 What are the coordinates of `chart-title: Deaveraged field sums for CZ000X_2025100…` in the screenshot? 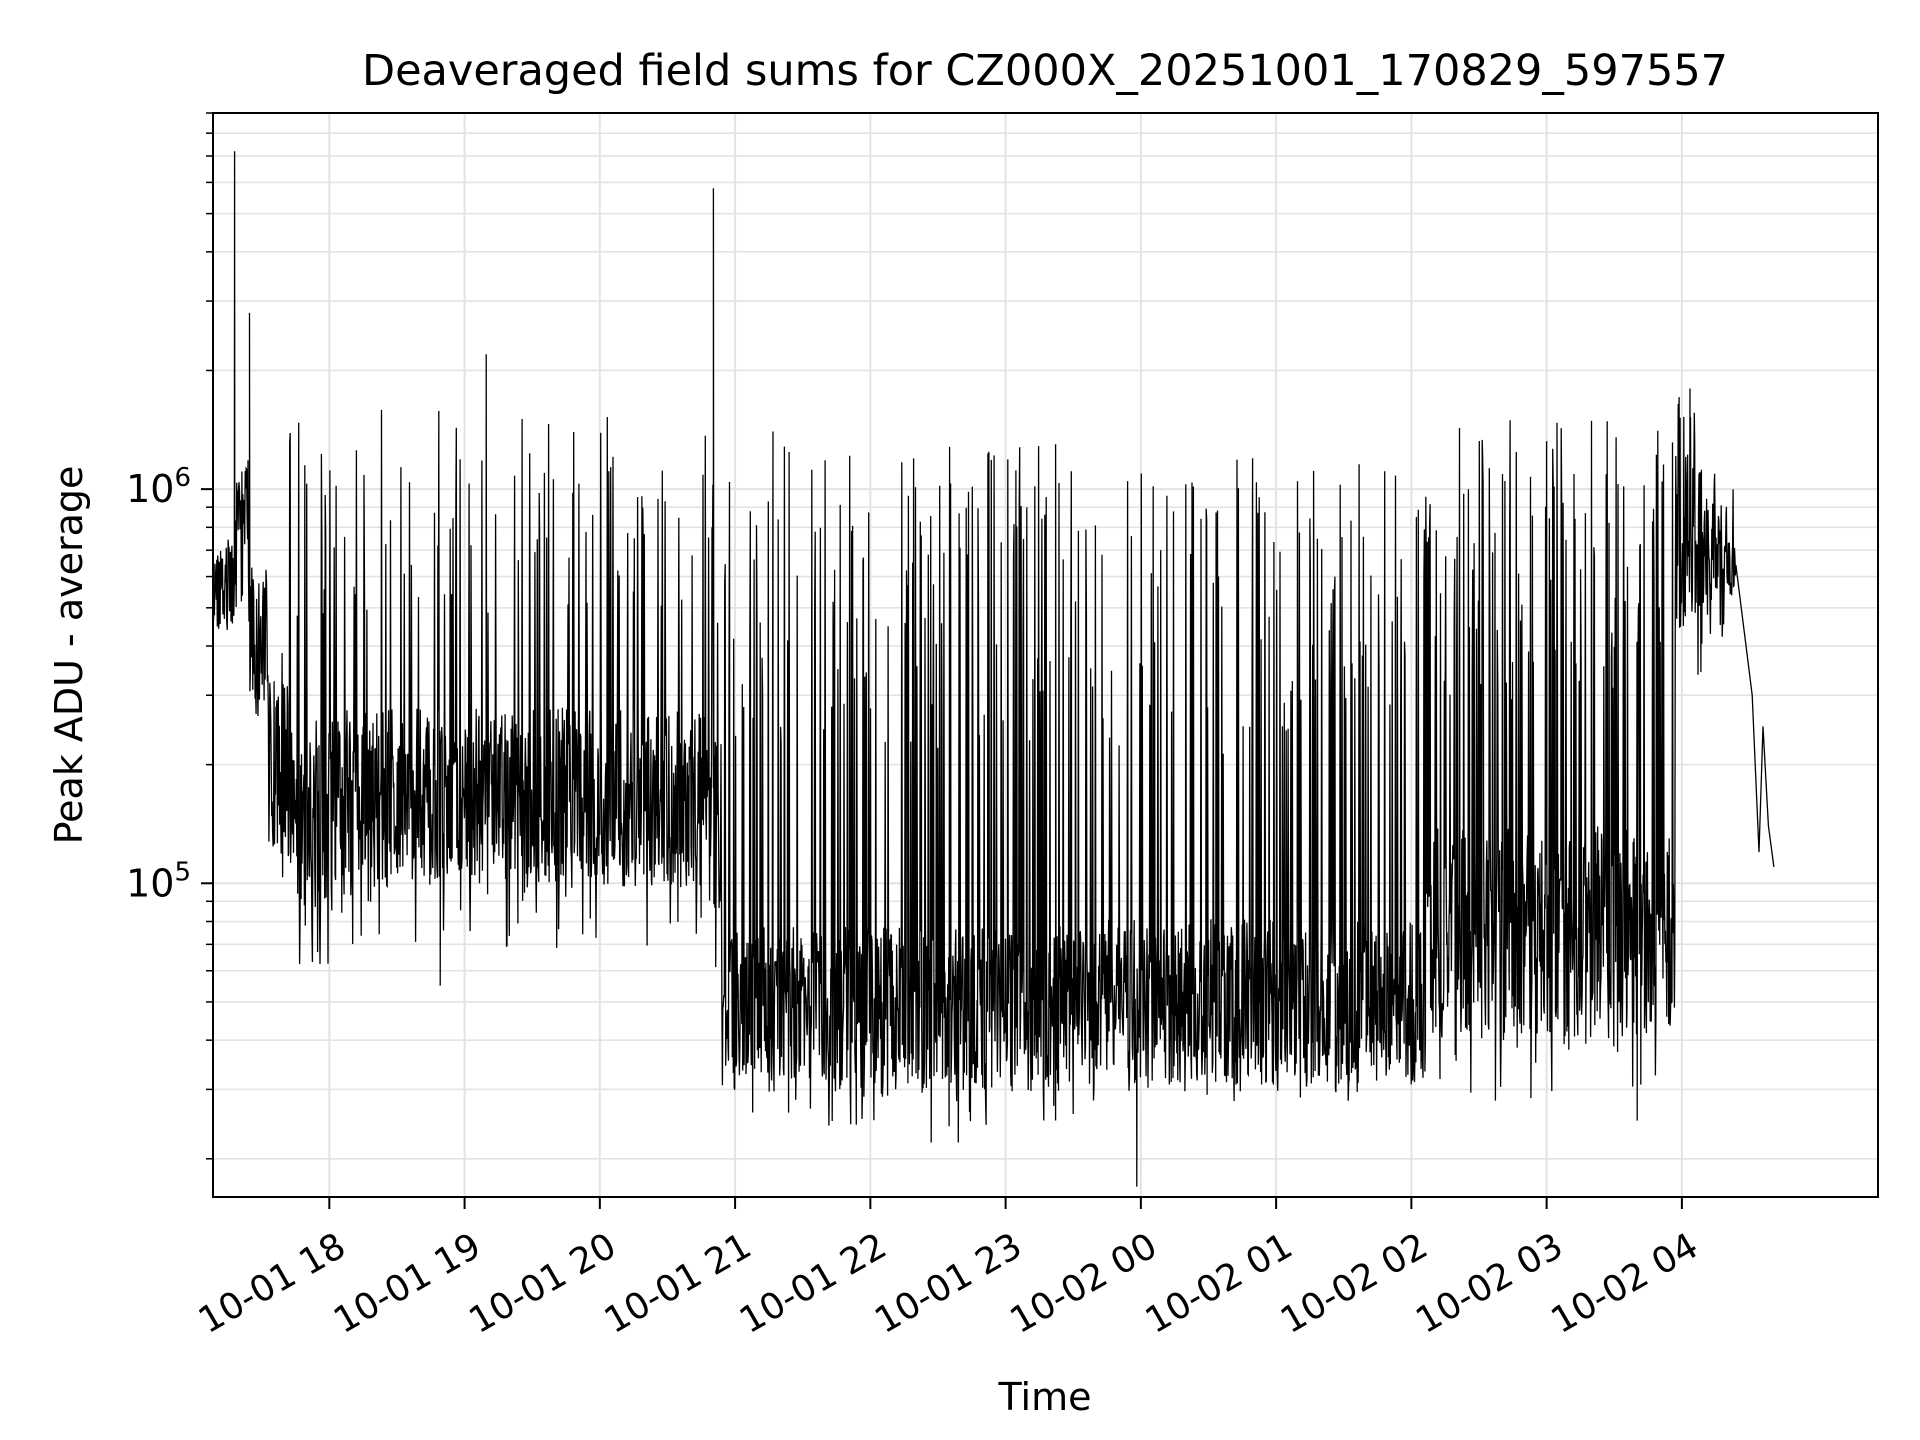 It's located at (1045, 71).